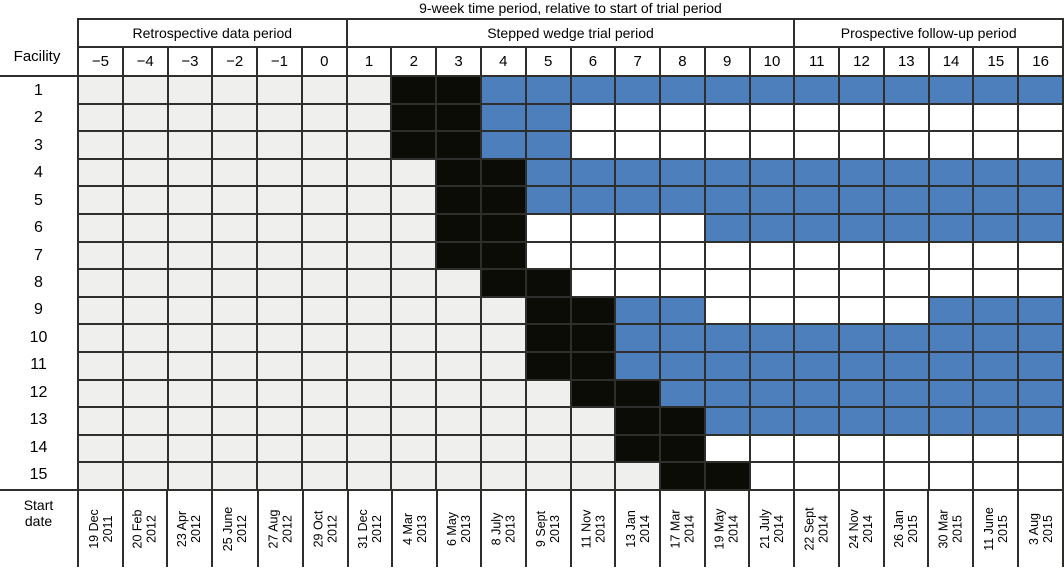 This screenshot has height=569, width=1064. What do you see at coordinates (638, 61) in the screenshot?
I see `period-column-header: 7` at bounding box center [638, 61].